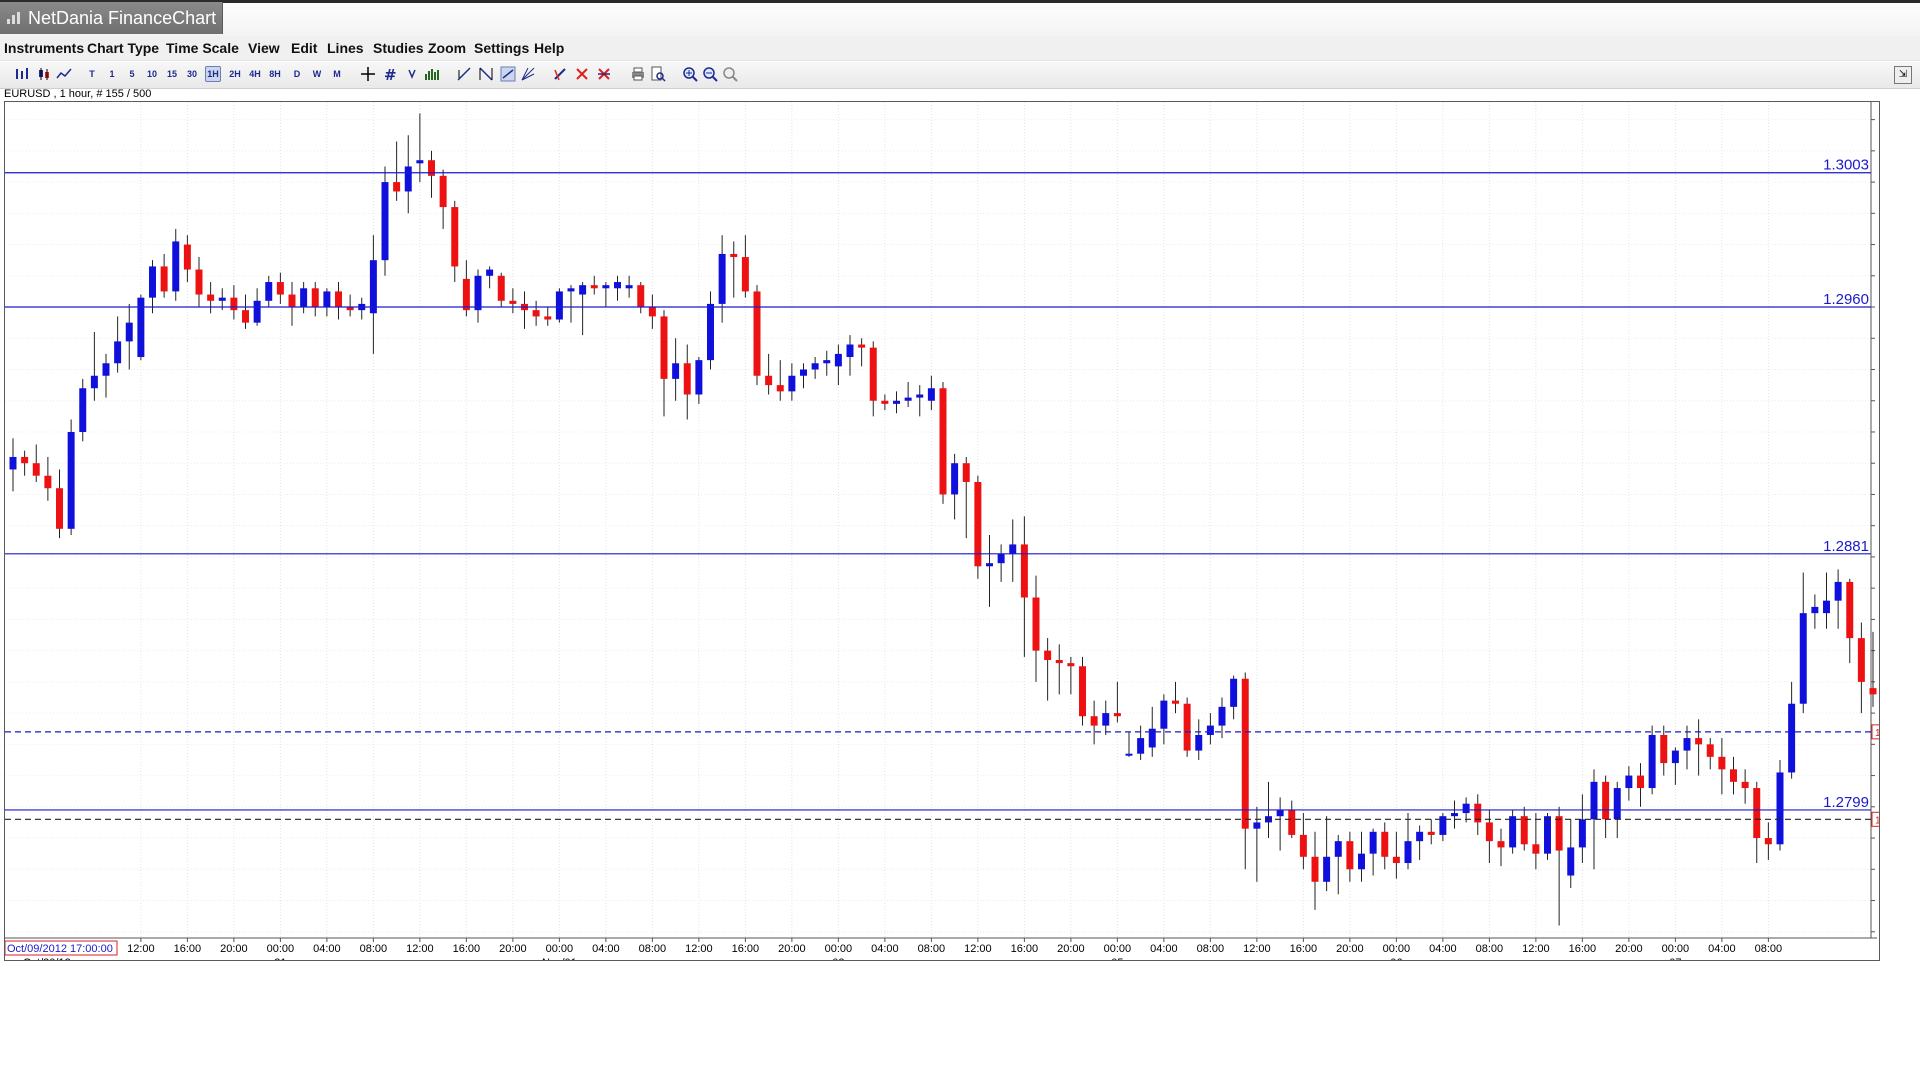 This screenshot has height=1080, width=1920. Describe the element at coordinates (264, 48) in the screenshot. I see `menu-view: View` at that location.